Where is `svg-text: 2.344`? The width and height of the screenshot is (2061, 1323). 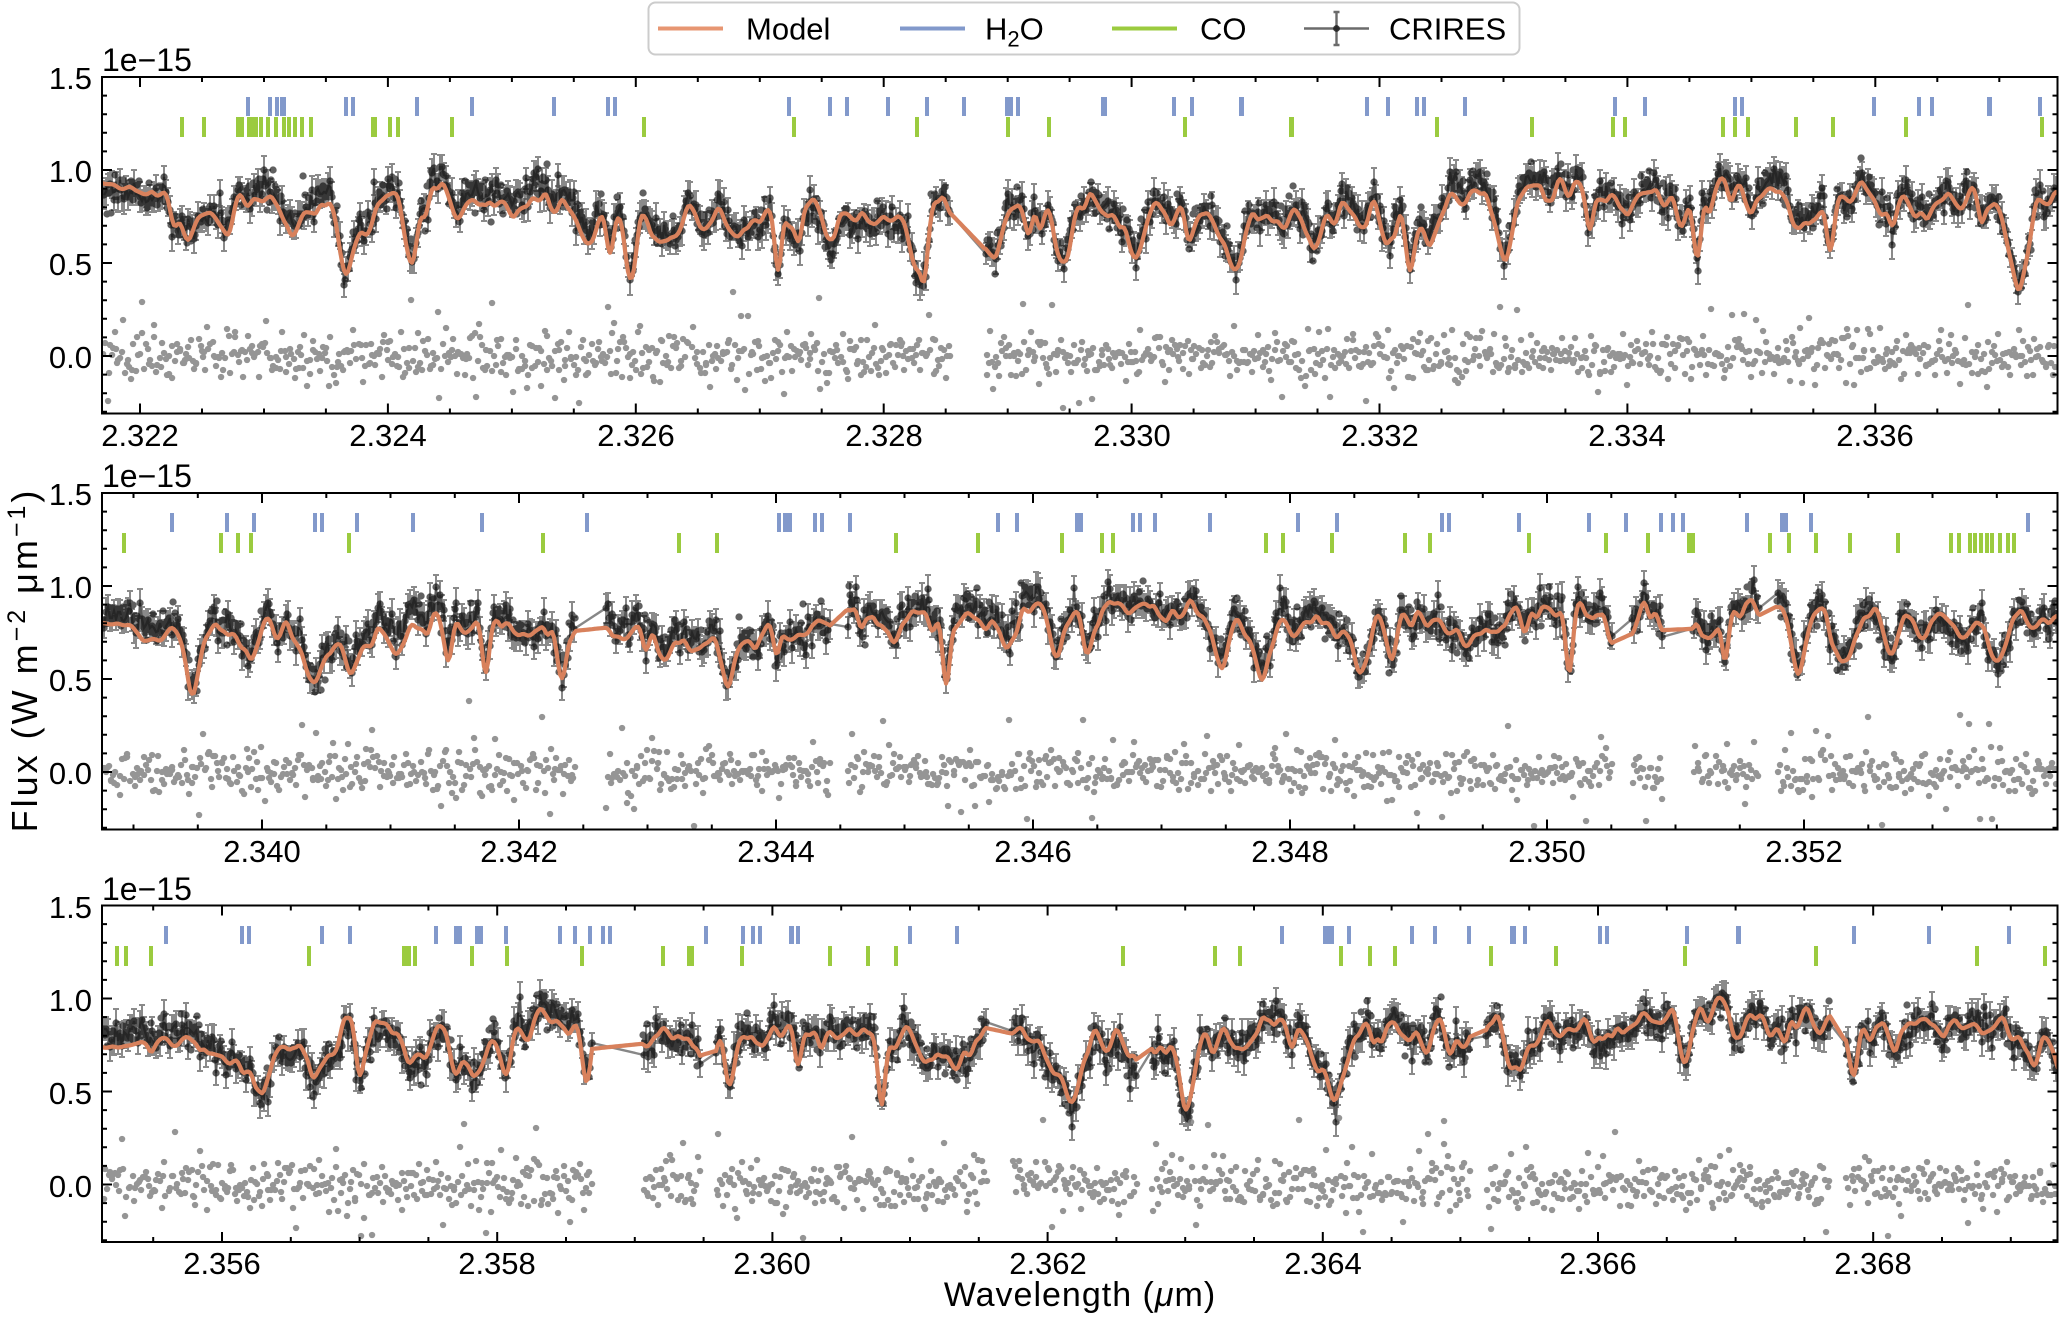
svg-text: 2.344 is located at coordinates (776, 851).